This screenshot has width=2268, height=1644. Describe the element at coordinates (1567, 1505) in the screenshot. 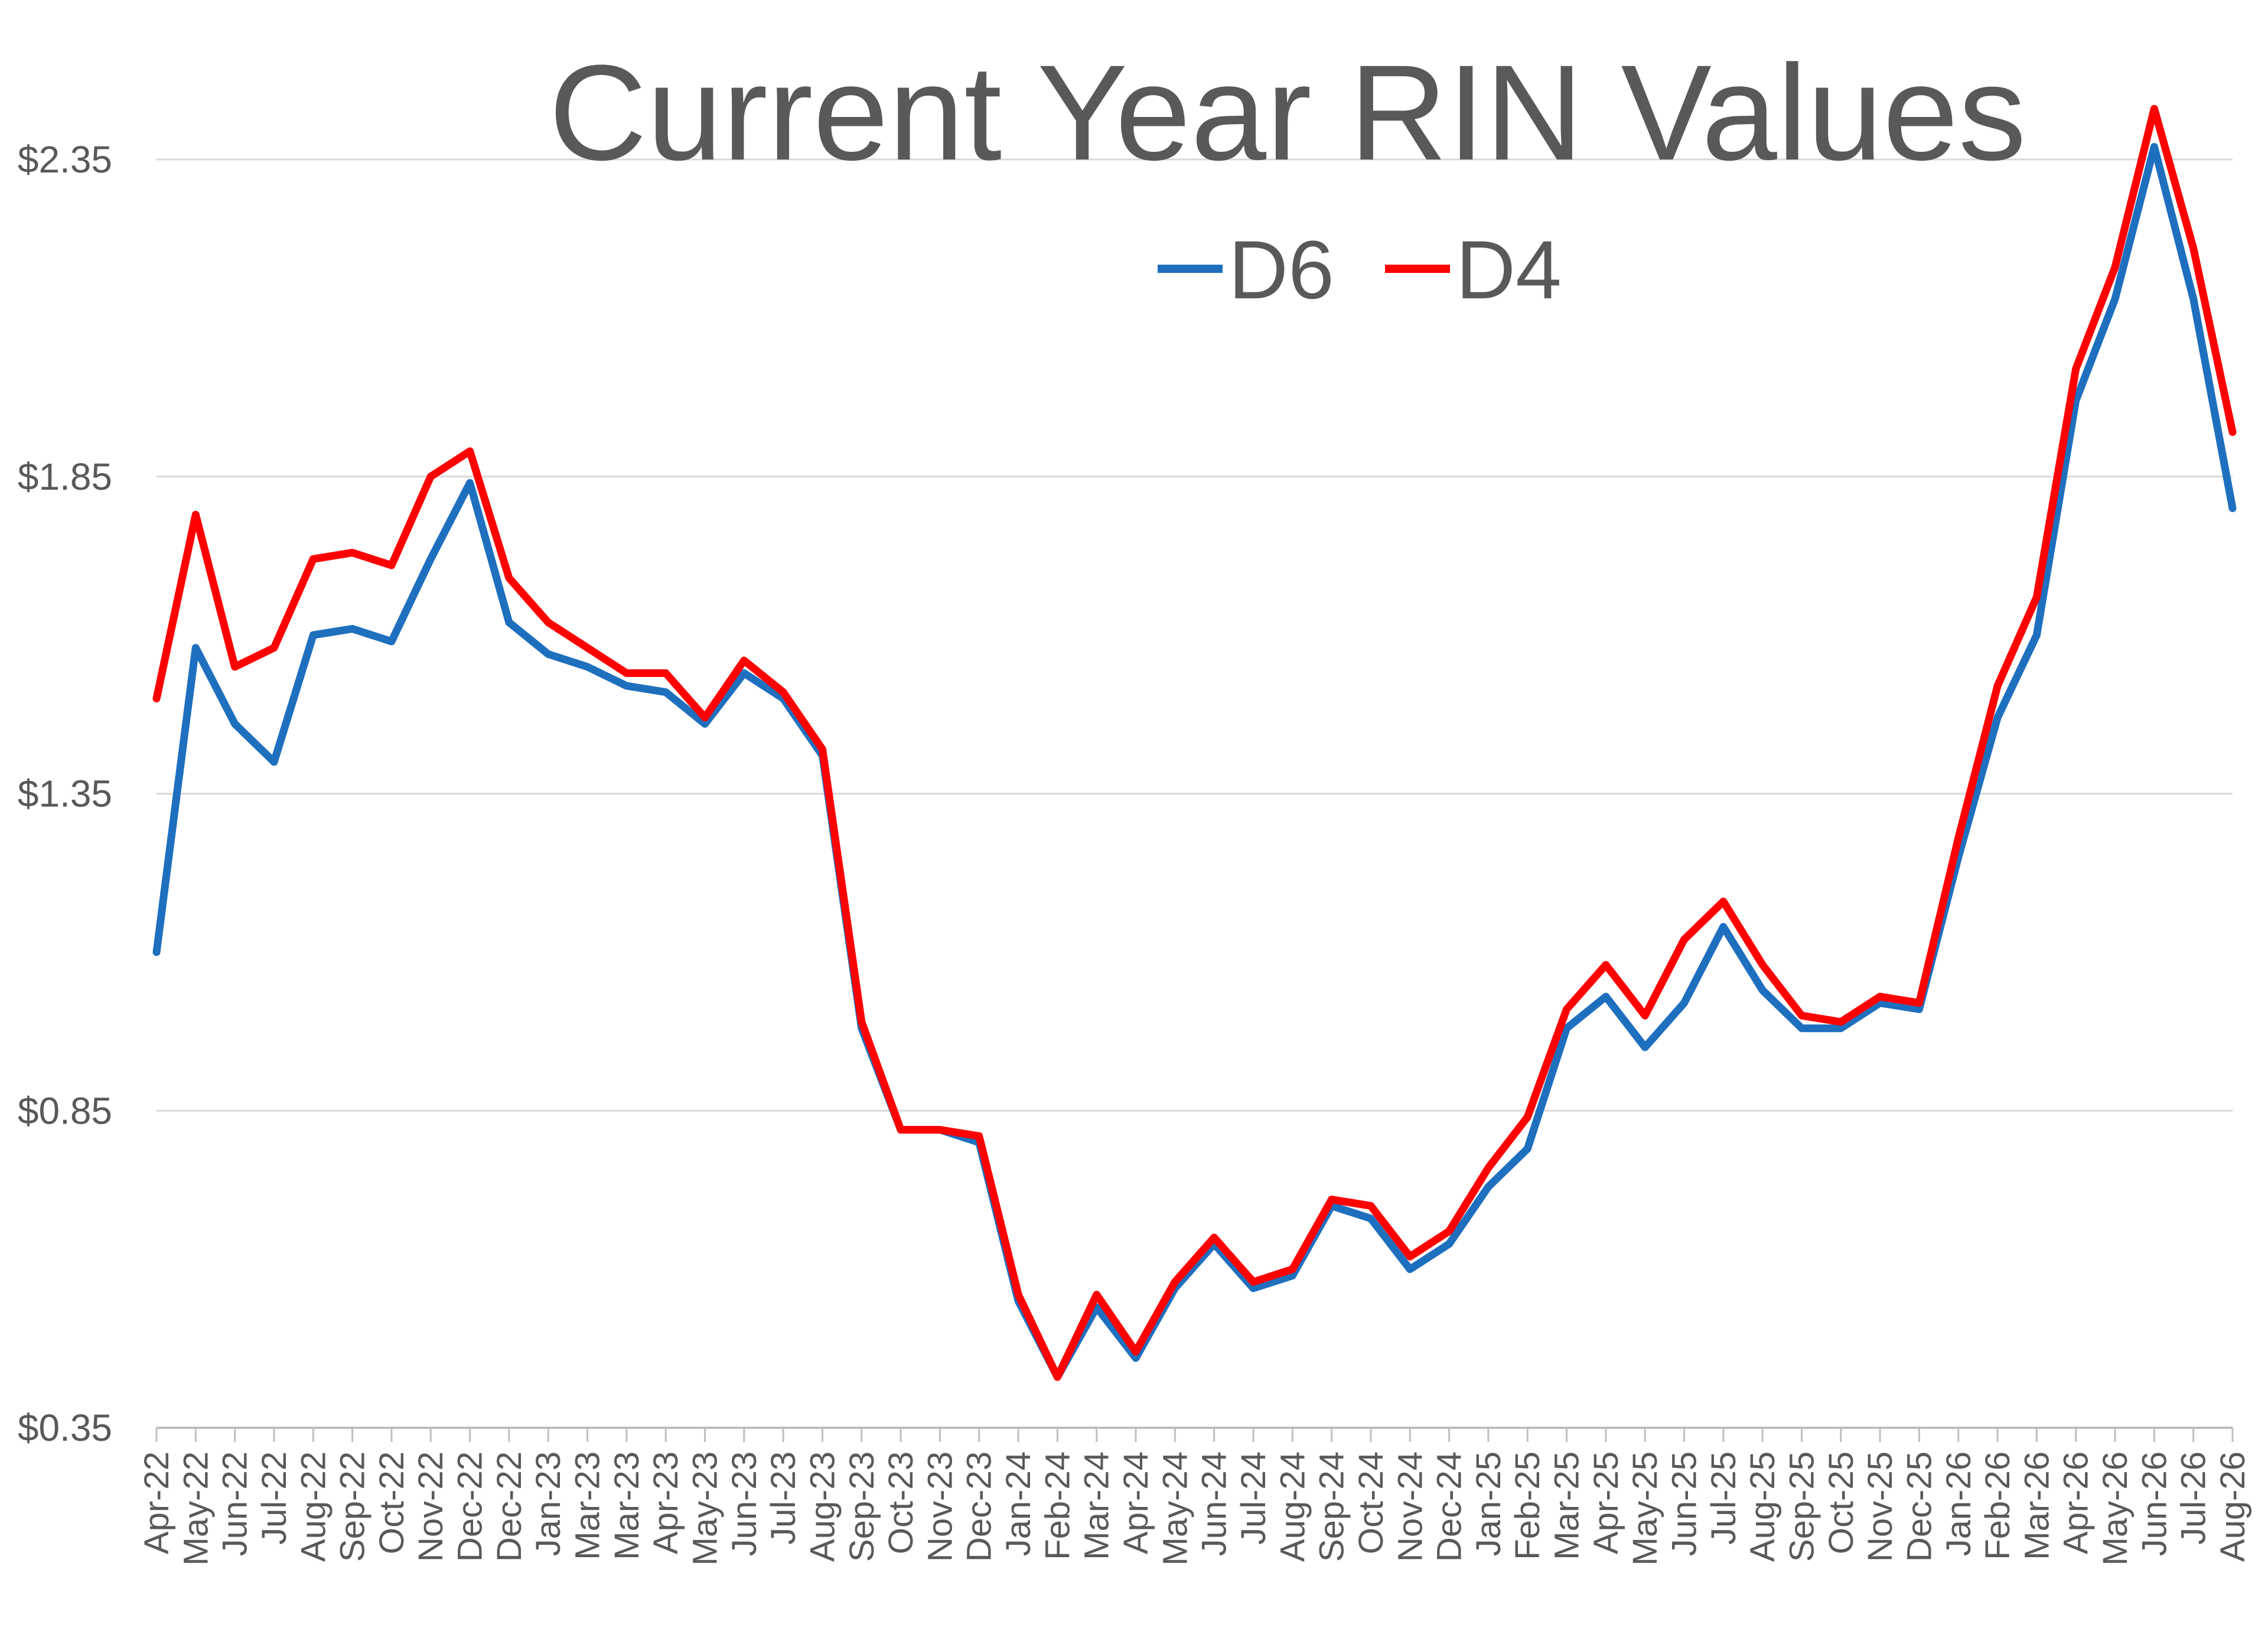

I see `x-tick-label: Mar-25` at that location.